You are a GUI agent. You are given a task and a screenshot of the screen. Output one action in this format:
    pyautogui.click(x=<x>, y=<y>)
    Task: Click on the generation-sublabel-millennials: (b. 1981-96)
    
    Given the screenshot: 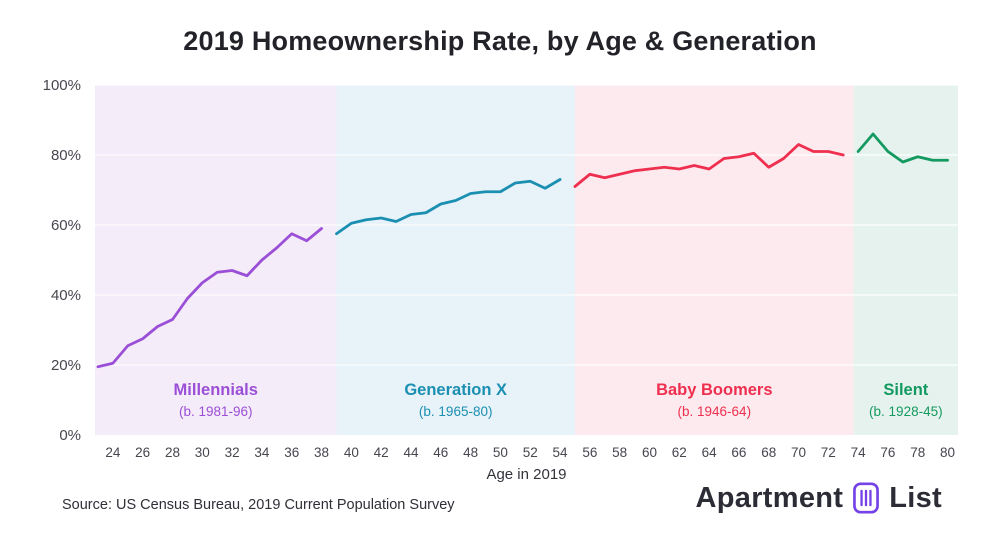 What is the action you would take?
    pyautogui.click(x=216, y=411)
    